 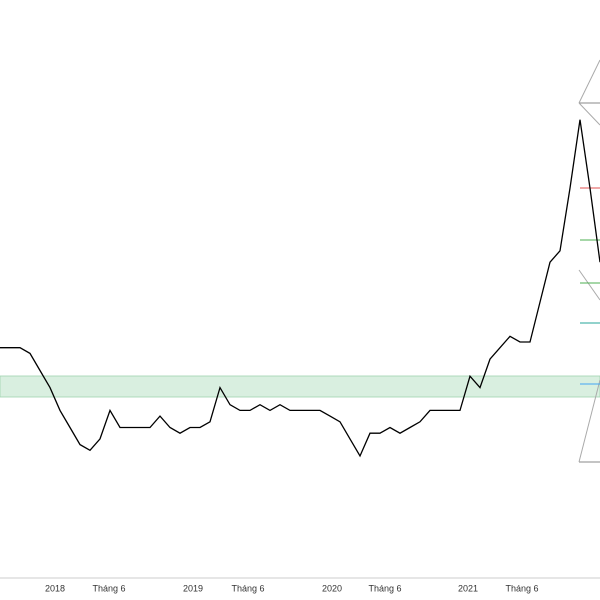 What do you see at coordinates (193, 588) in the screenshot?
I see `x-tick-label: 2019` at bounding box center [193, 588].